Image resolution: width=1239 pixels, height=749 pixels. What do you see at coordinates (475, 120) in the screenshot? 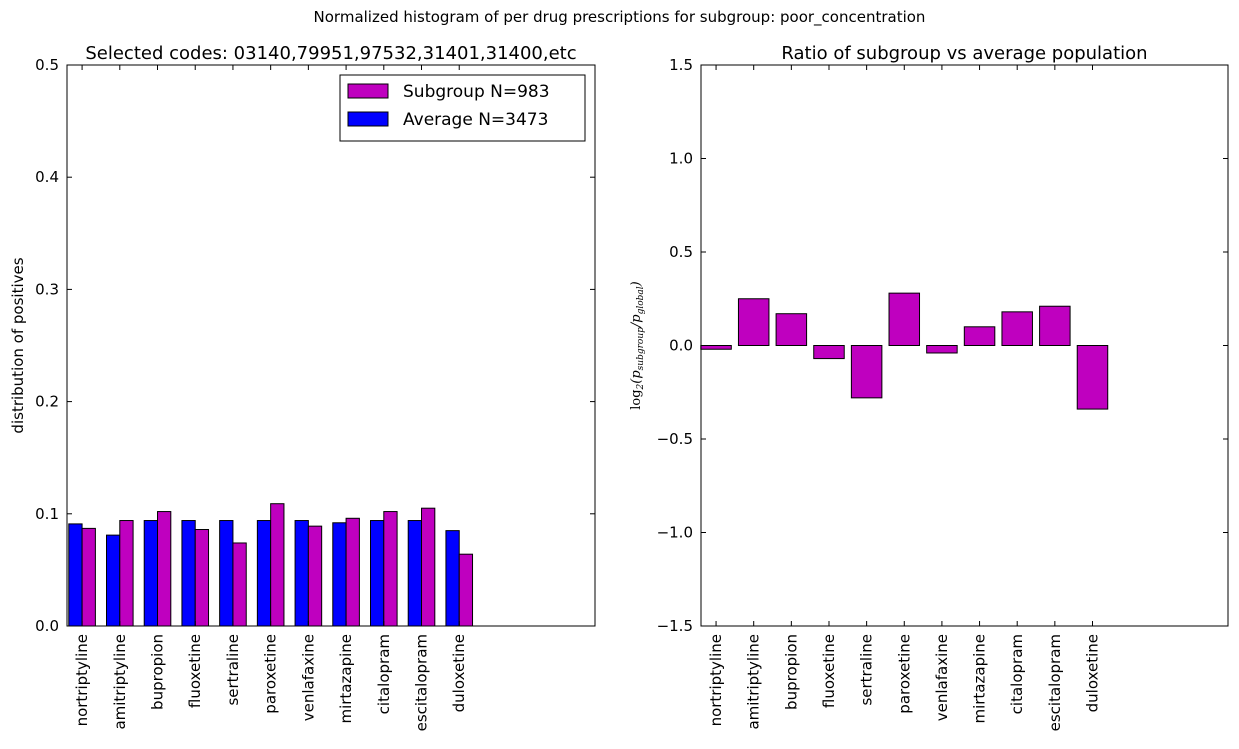
I see `legend-label: Average N=3473` at bounding box center [475, 120].